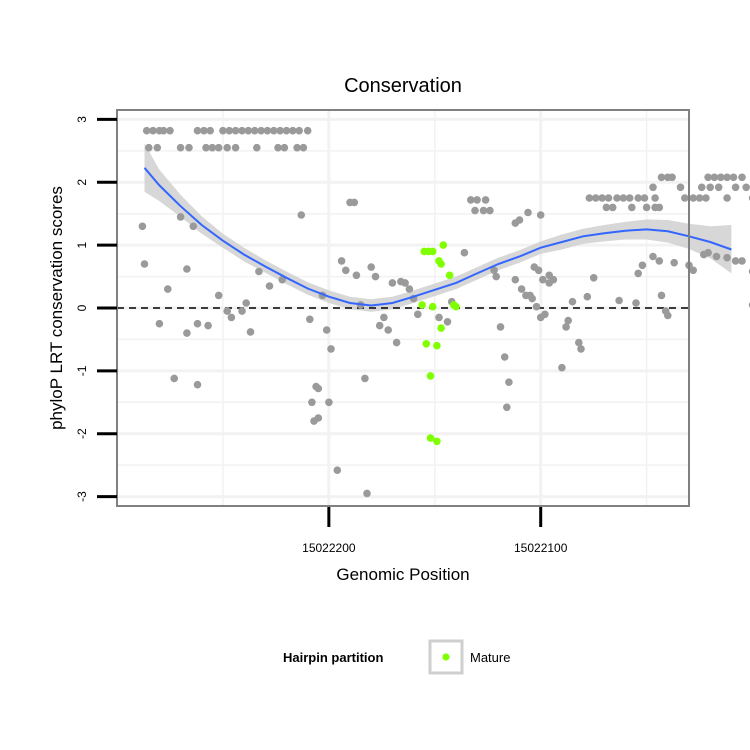 The image size is (750, 750). Describe the element at coordinates (82, 496) in the screenshot. I see `y-tick-label: -3` at that location.